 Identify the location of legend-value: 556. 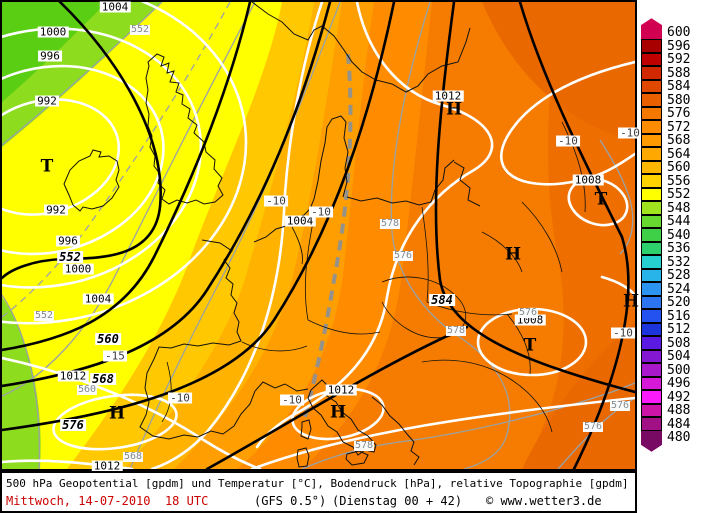
(679, 181).